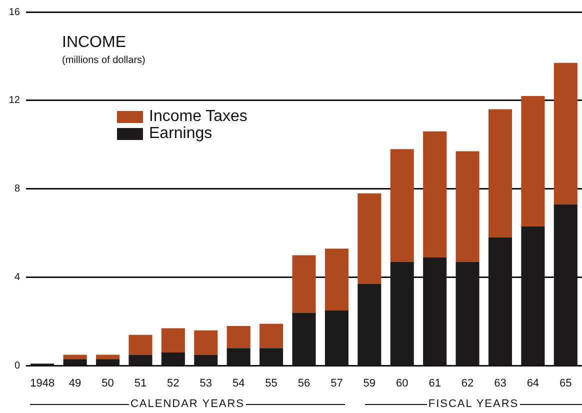 The width and height of the screenshot is (582, 413). What do you see at coordinates (17, 189) in the screenshot?
I see `y-tick-label: 8` at bounding box center [17, 189].